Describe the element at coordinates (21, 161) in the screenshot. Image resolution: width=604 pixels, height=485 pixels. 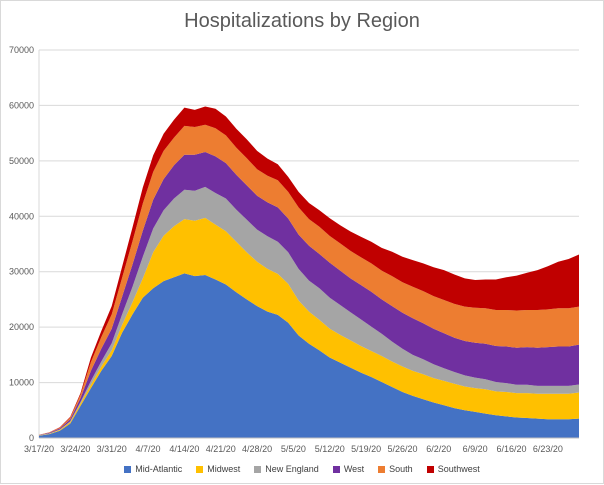
I see `y-axis-label-50000: 50000` at that location.